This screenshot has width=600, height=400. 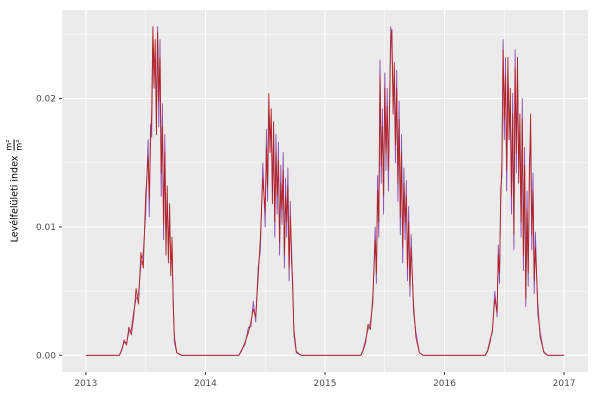 I want to click on x-tick-label: 2014, so click(x=205, y=384).